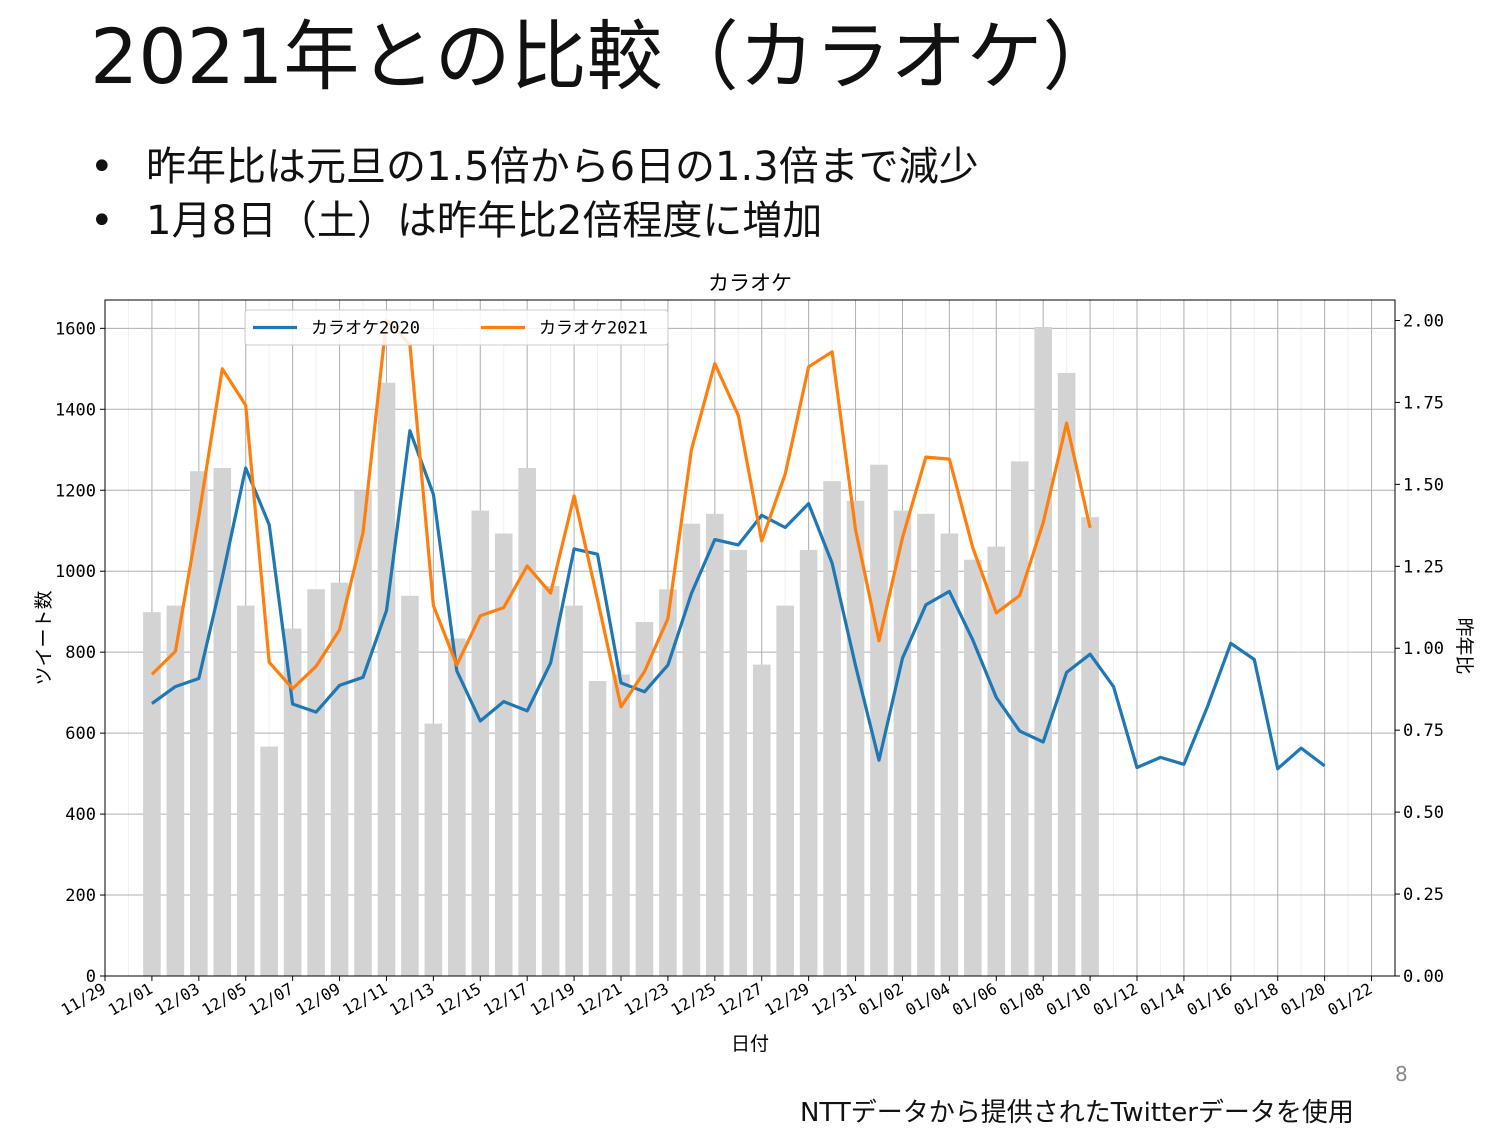 This screenshot has height=1129, width=1500. Describe the element at coordinates (1423, 813) in the screenshot. I see `y2-tick-label: 0.50` at that location.